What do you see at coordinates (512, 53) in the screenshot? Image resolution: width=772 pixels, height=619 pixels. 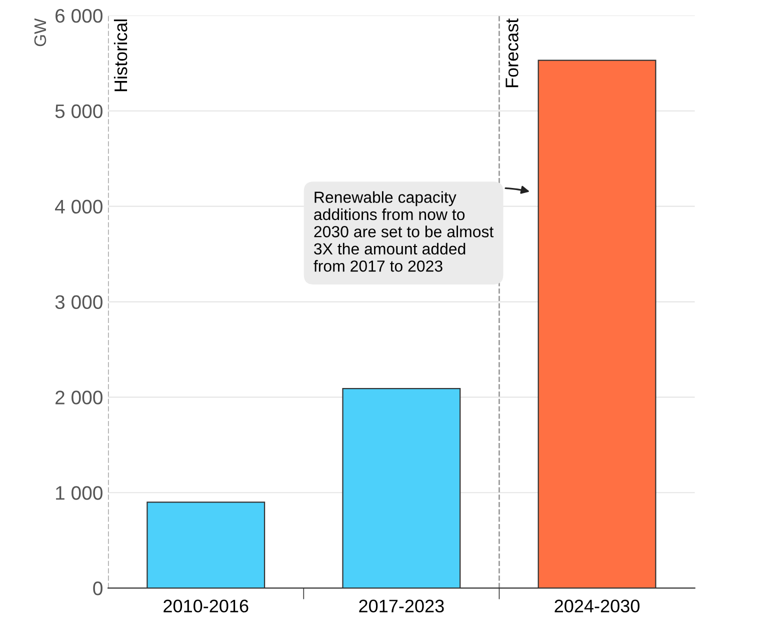 I see `ref-line-label: Forecast` at bounding box center [512, 53].